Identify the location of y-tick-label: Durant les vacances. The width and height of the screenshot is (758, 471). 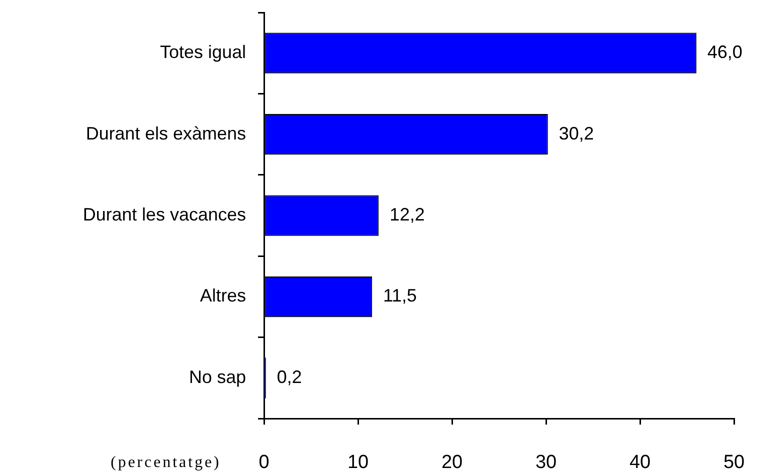
(164, 214).